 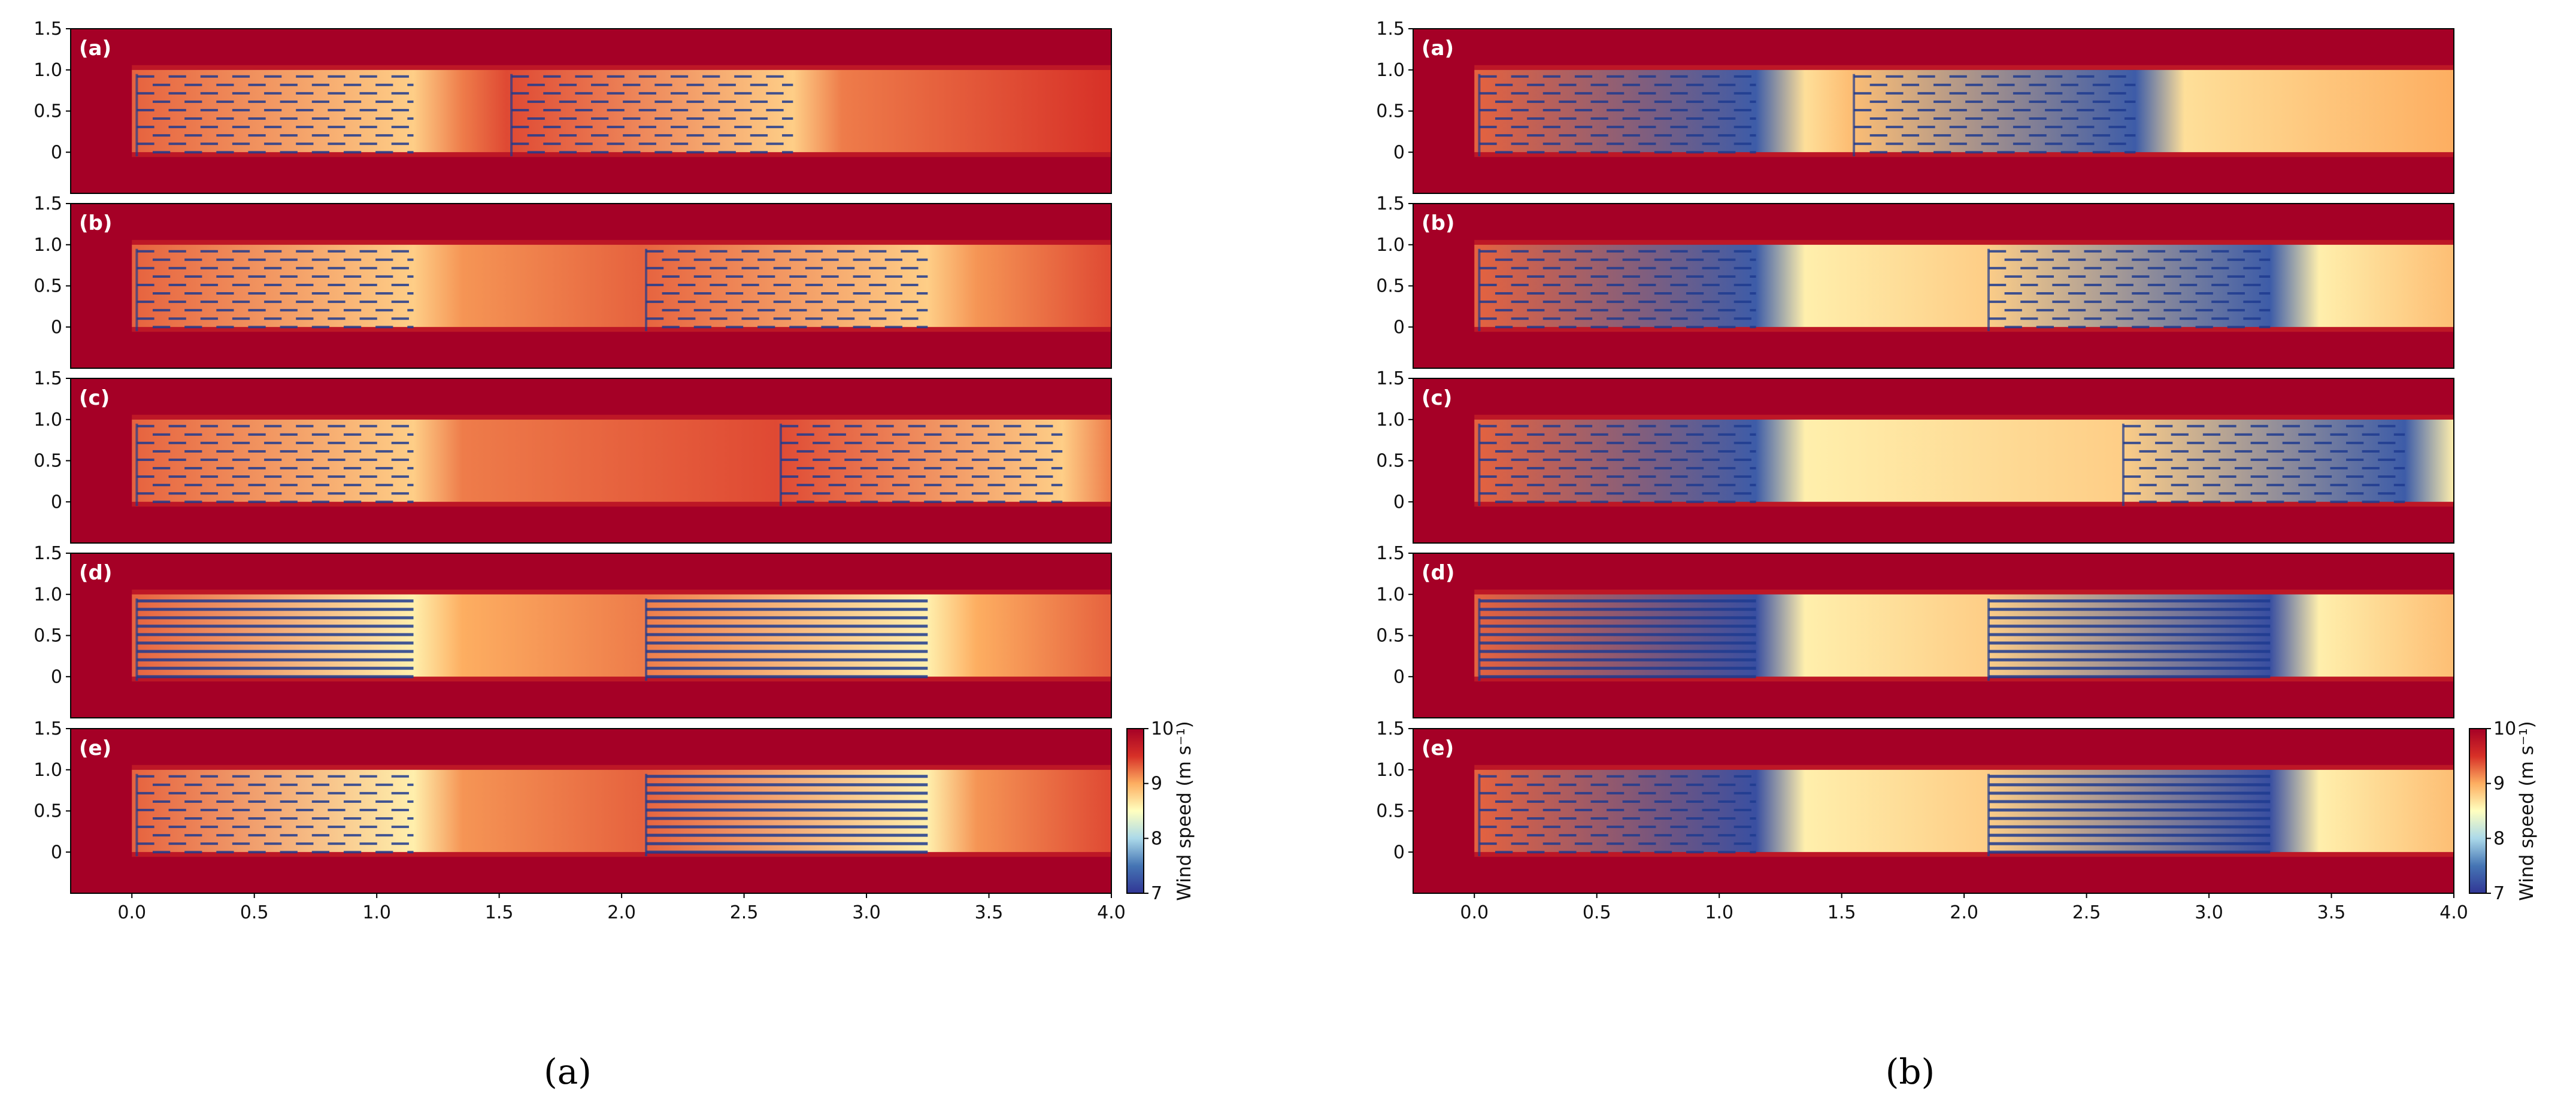 What do you see at coordinates (48, 30) in the screenshot?
I see `y-tick-label: 1.5` at bounding box center [48, 30].